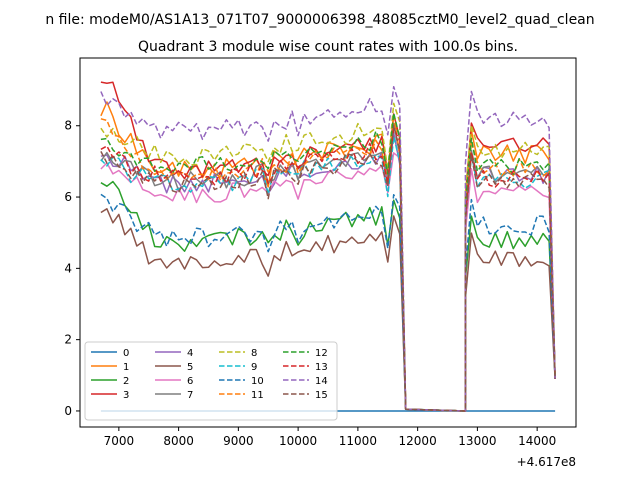  What do you see at coordinates (298, 441) in the screenshot?
I see `x-tick-label: 10000` at bounding box center [298, 441].